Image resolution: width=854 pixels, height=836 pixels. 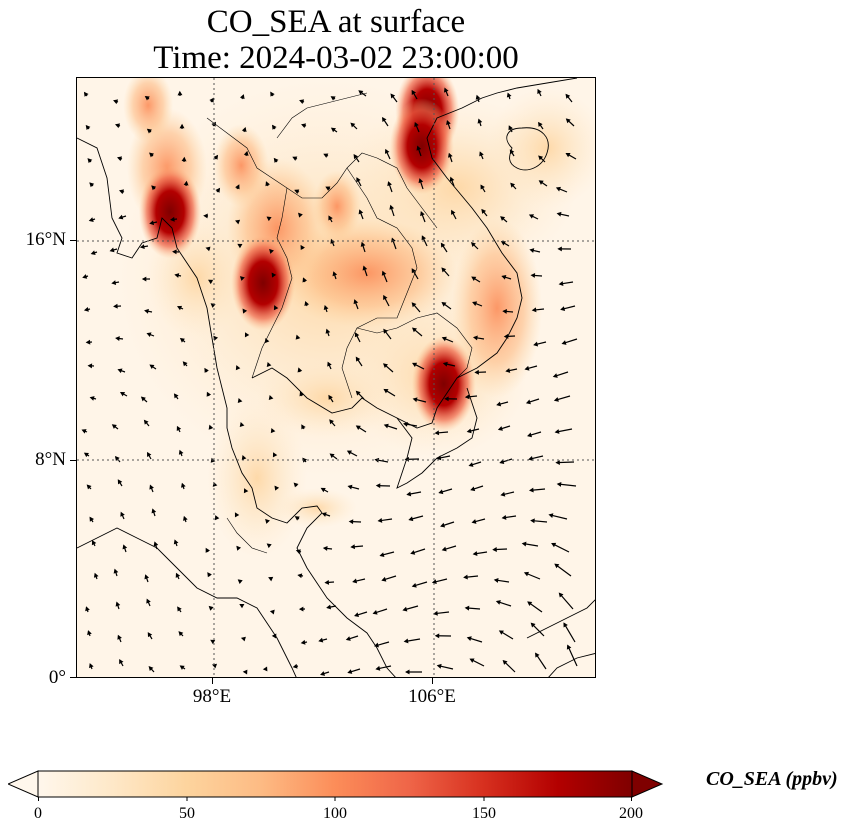 What do you see at coordinates (336, 58) in the screenshot?
I see `title-time: Time: 2024-03-02 23:00:00` at bounding box center [336, 58].